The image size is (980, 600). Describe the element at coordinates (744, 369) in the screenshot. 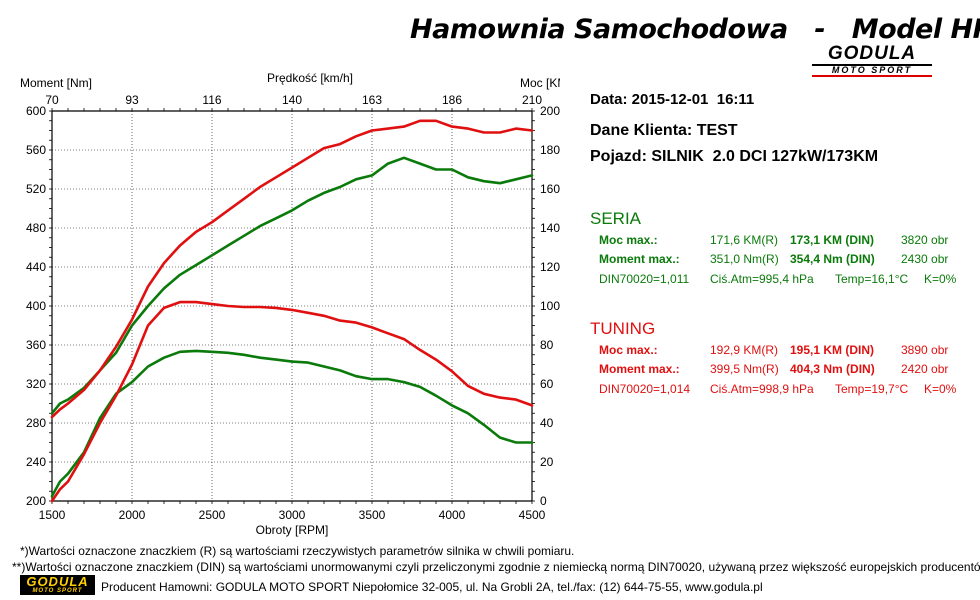

I see `tuning-torque-r: 399,5 Nm(R)` at that location.